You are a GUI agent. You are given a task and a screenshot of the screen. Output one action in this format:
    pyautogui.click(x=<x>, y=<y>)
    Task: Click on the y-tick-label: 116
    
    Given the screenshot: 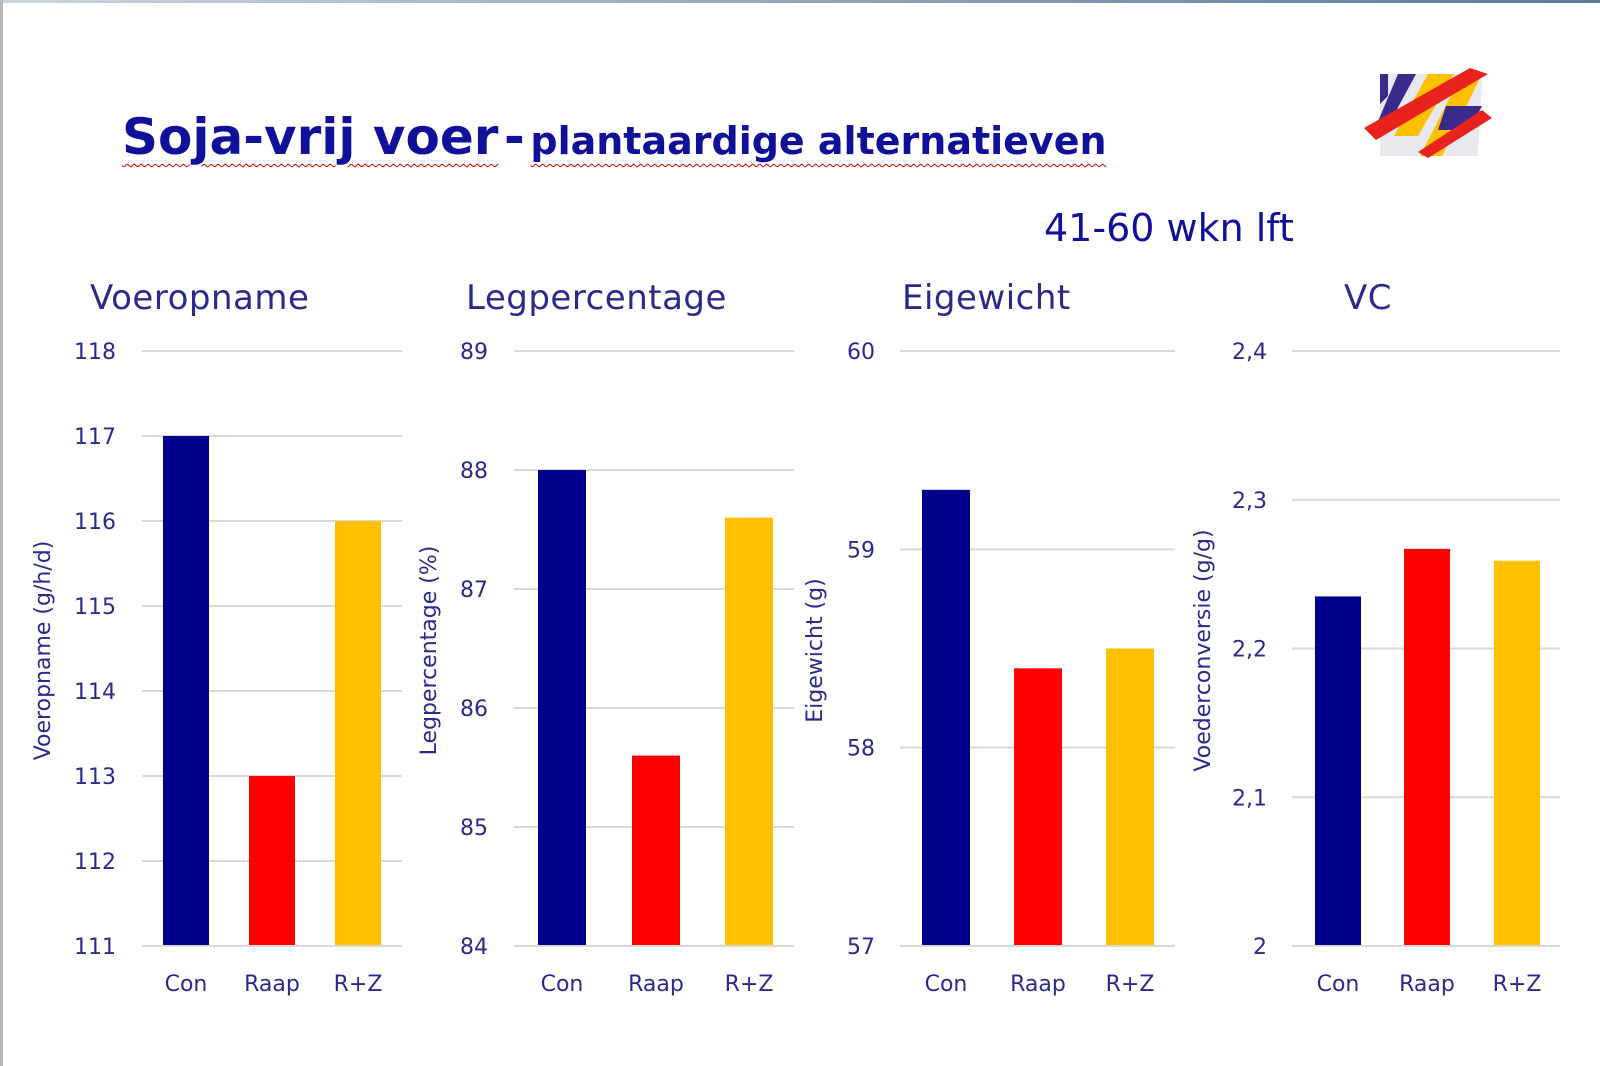 What is the action you would take?
    pyautogui.click(x=95, y=522)
    